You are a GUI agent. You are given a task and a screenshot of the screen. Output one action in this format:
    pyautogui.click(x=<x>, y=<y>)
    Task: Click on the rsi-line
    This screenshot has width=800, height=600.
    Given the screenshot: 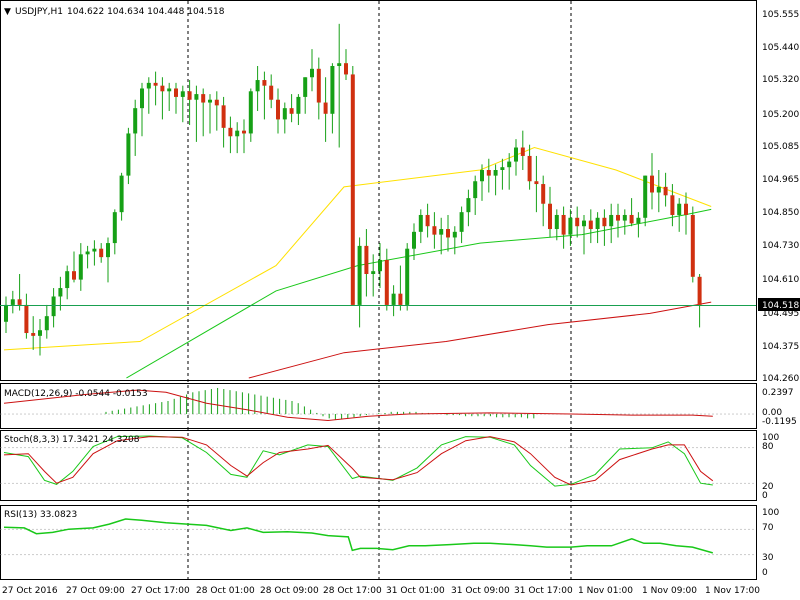 What is the action you would take?
    pyautogui.click(x=358, y=536)
    